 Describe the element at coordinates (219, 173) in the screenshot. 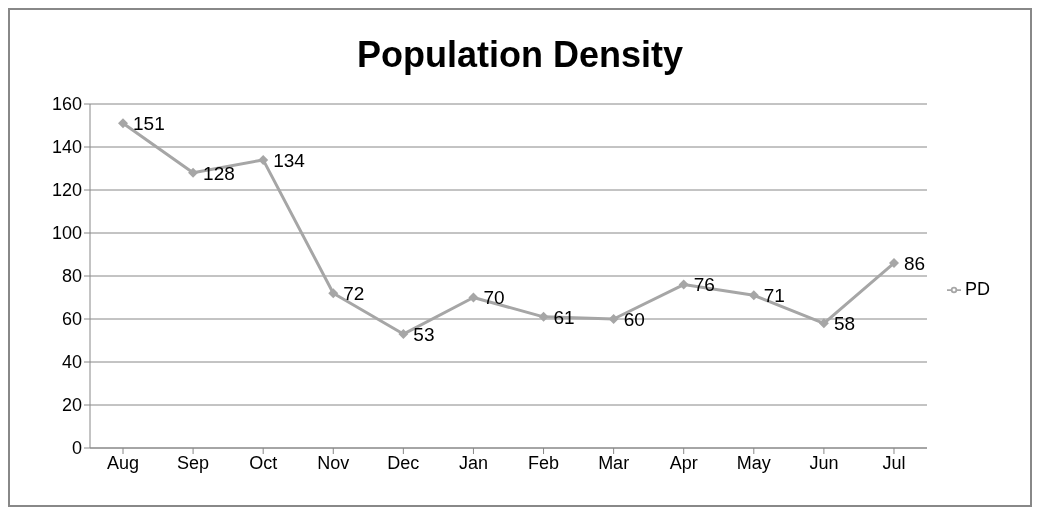

I see `data-label: 128` at that location.